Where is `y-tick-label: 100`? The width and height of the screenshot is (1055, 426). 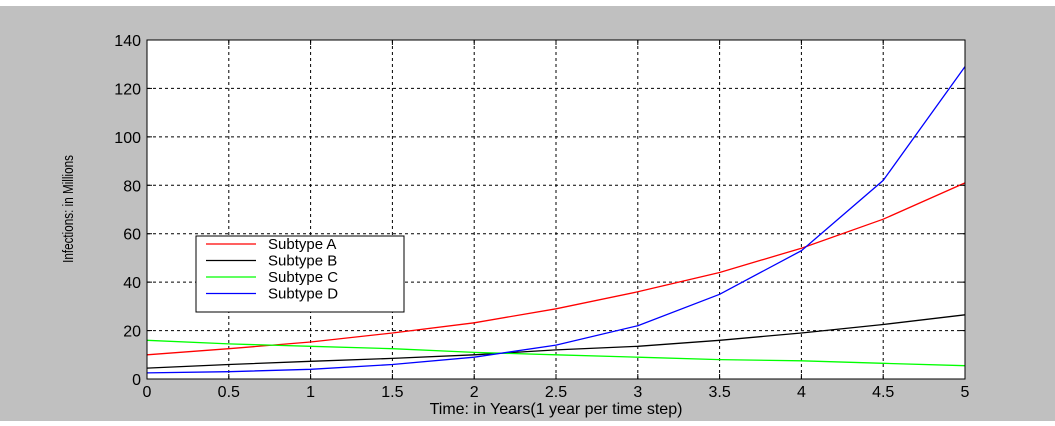
y-tick-label: 100 is located at coordinates (127, 138).